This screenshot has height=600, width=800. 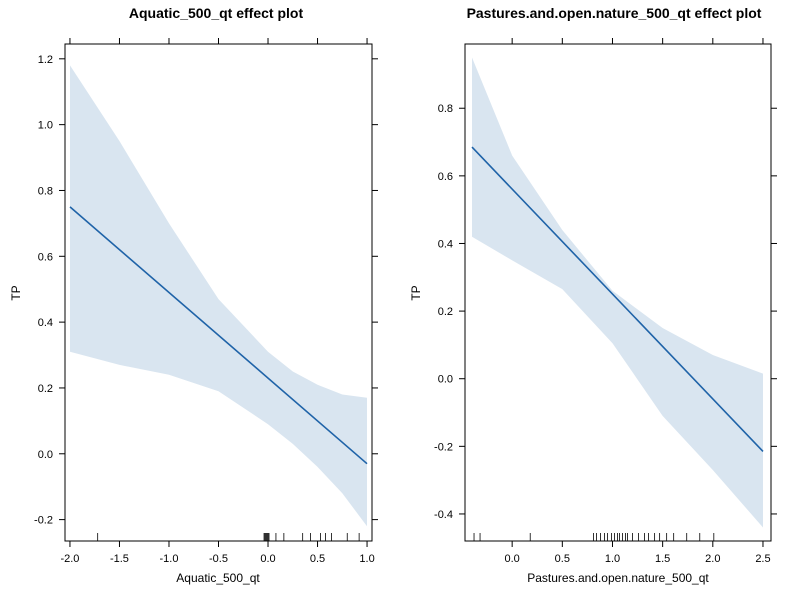 I want to click on x-tick-label: -1.5, so click(x=119, y=559).